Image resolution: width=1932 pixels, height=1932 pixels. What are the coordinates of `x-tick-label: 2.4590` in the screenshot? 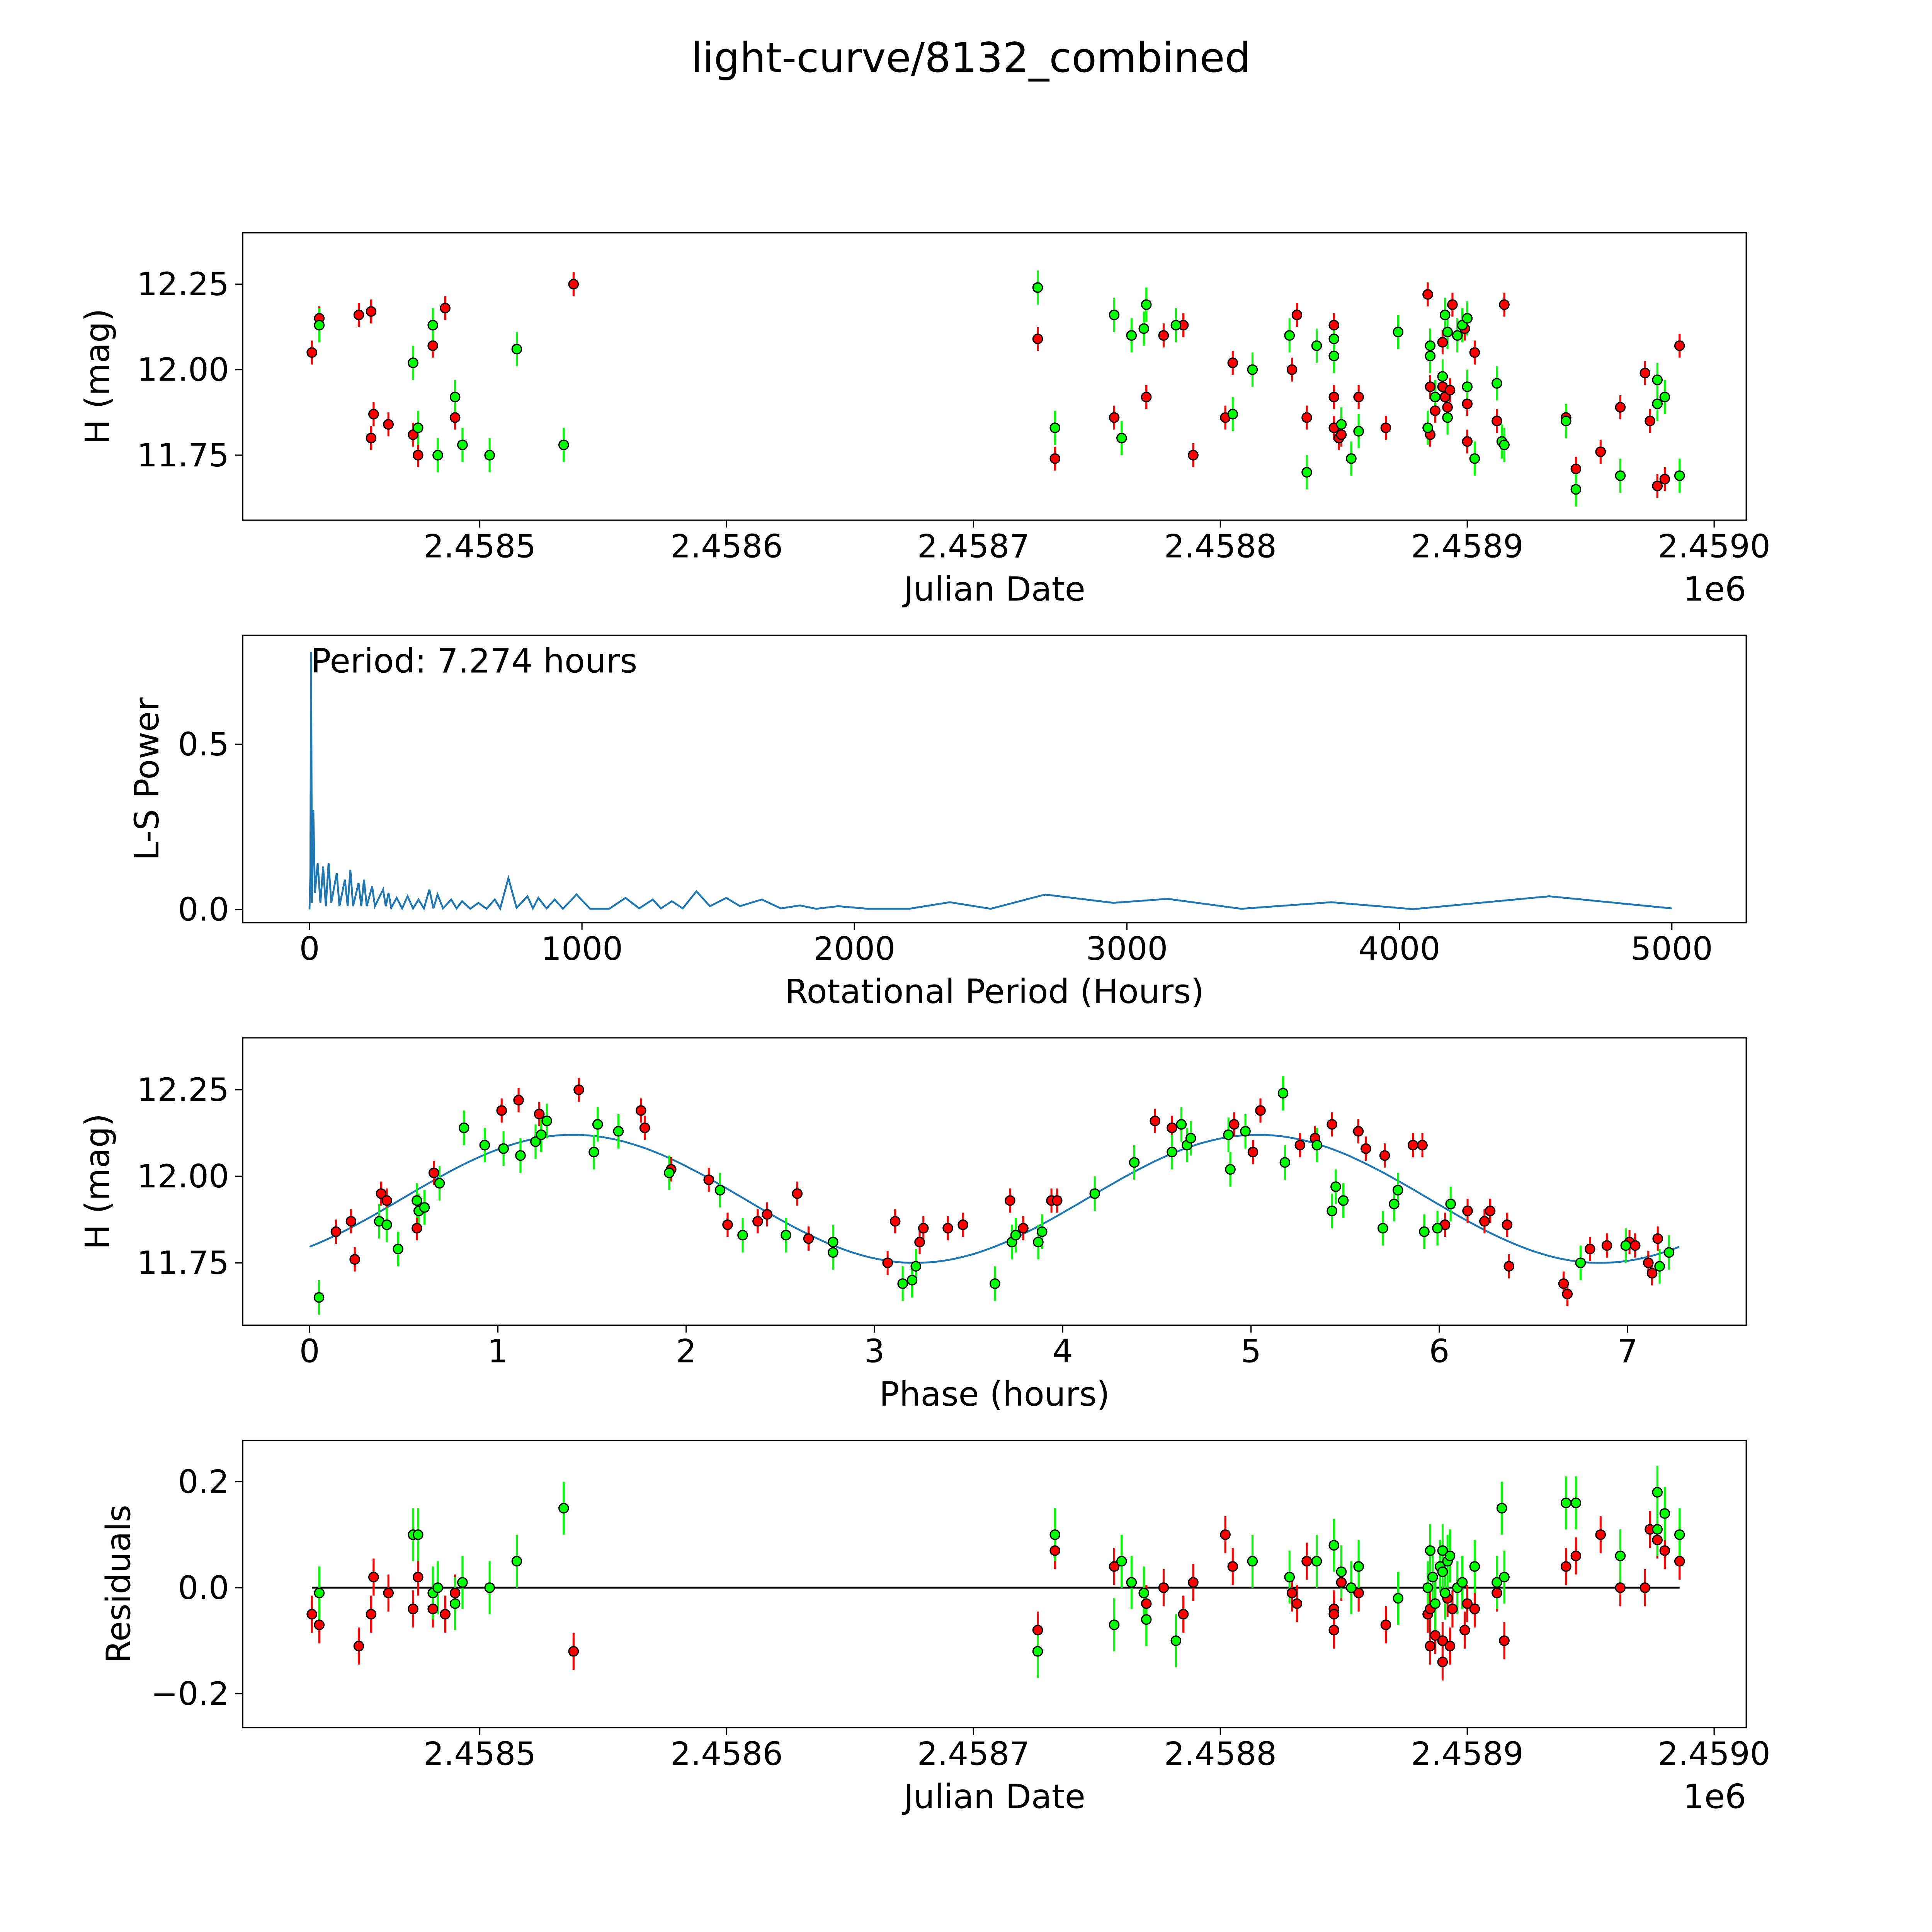 It's located at (1714, 546).